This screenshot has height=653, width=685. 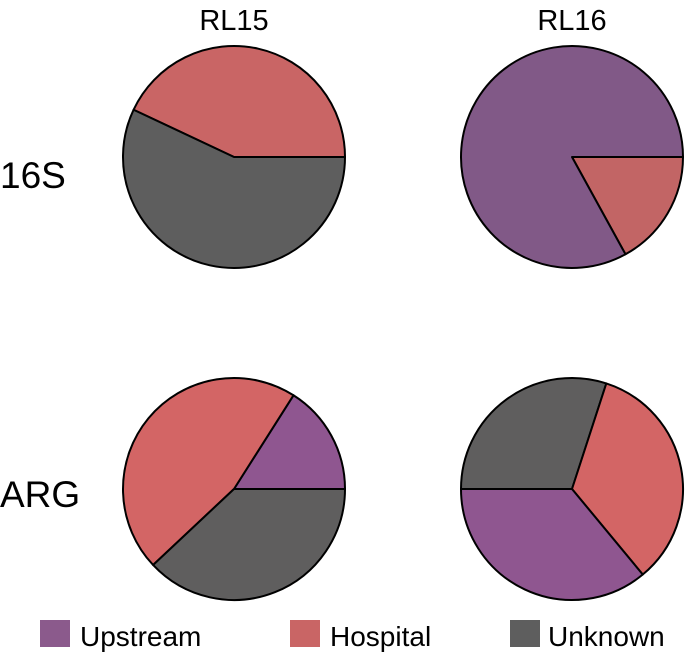 I want to click on legend-swatch-hospital, so click(x=305, y=633).